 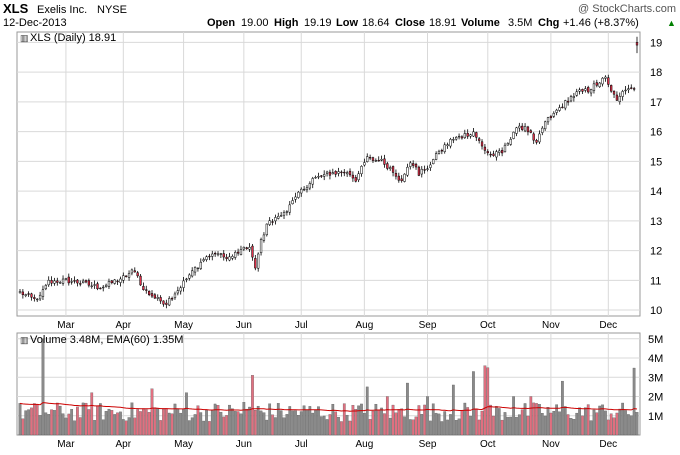 What do you see at coordinates (488, 444) in the screenshot?
I see `month-tick-label: Oct` at bounding box center [488, 444].